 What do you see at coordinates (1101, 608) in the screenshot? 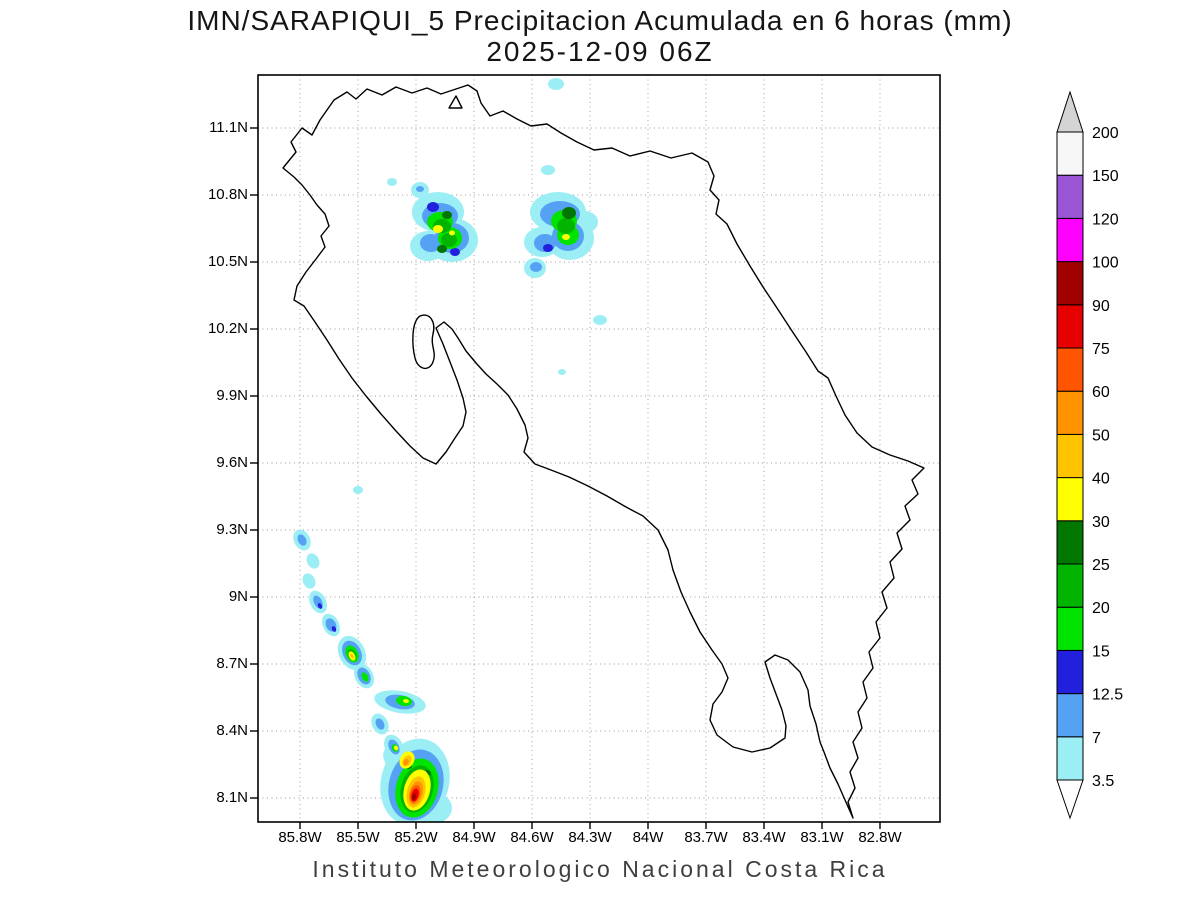
I see `colorbar-label: 20` at bounding box center [1101, 608].